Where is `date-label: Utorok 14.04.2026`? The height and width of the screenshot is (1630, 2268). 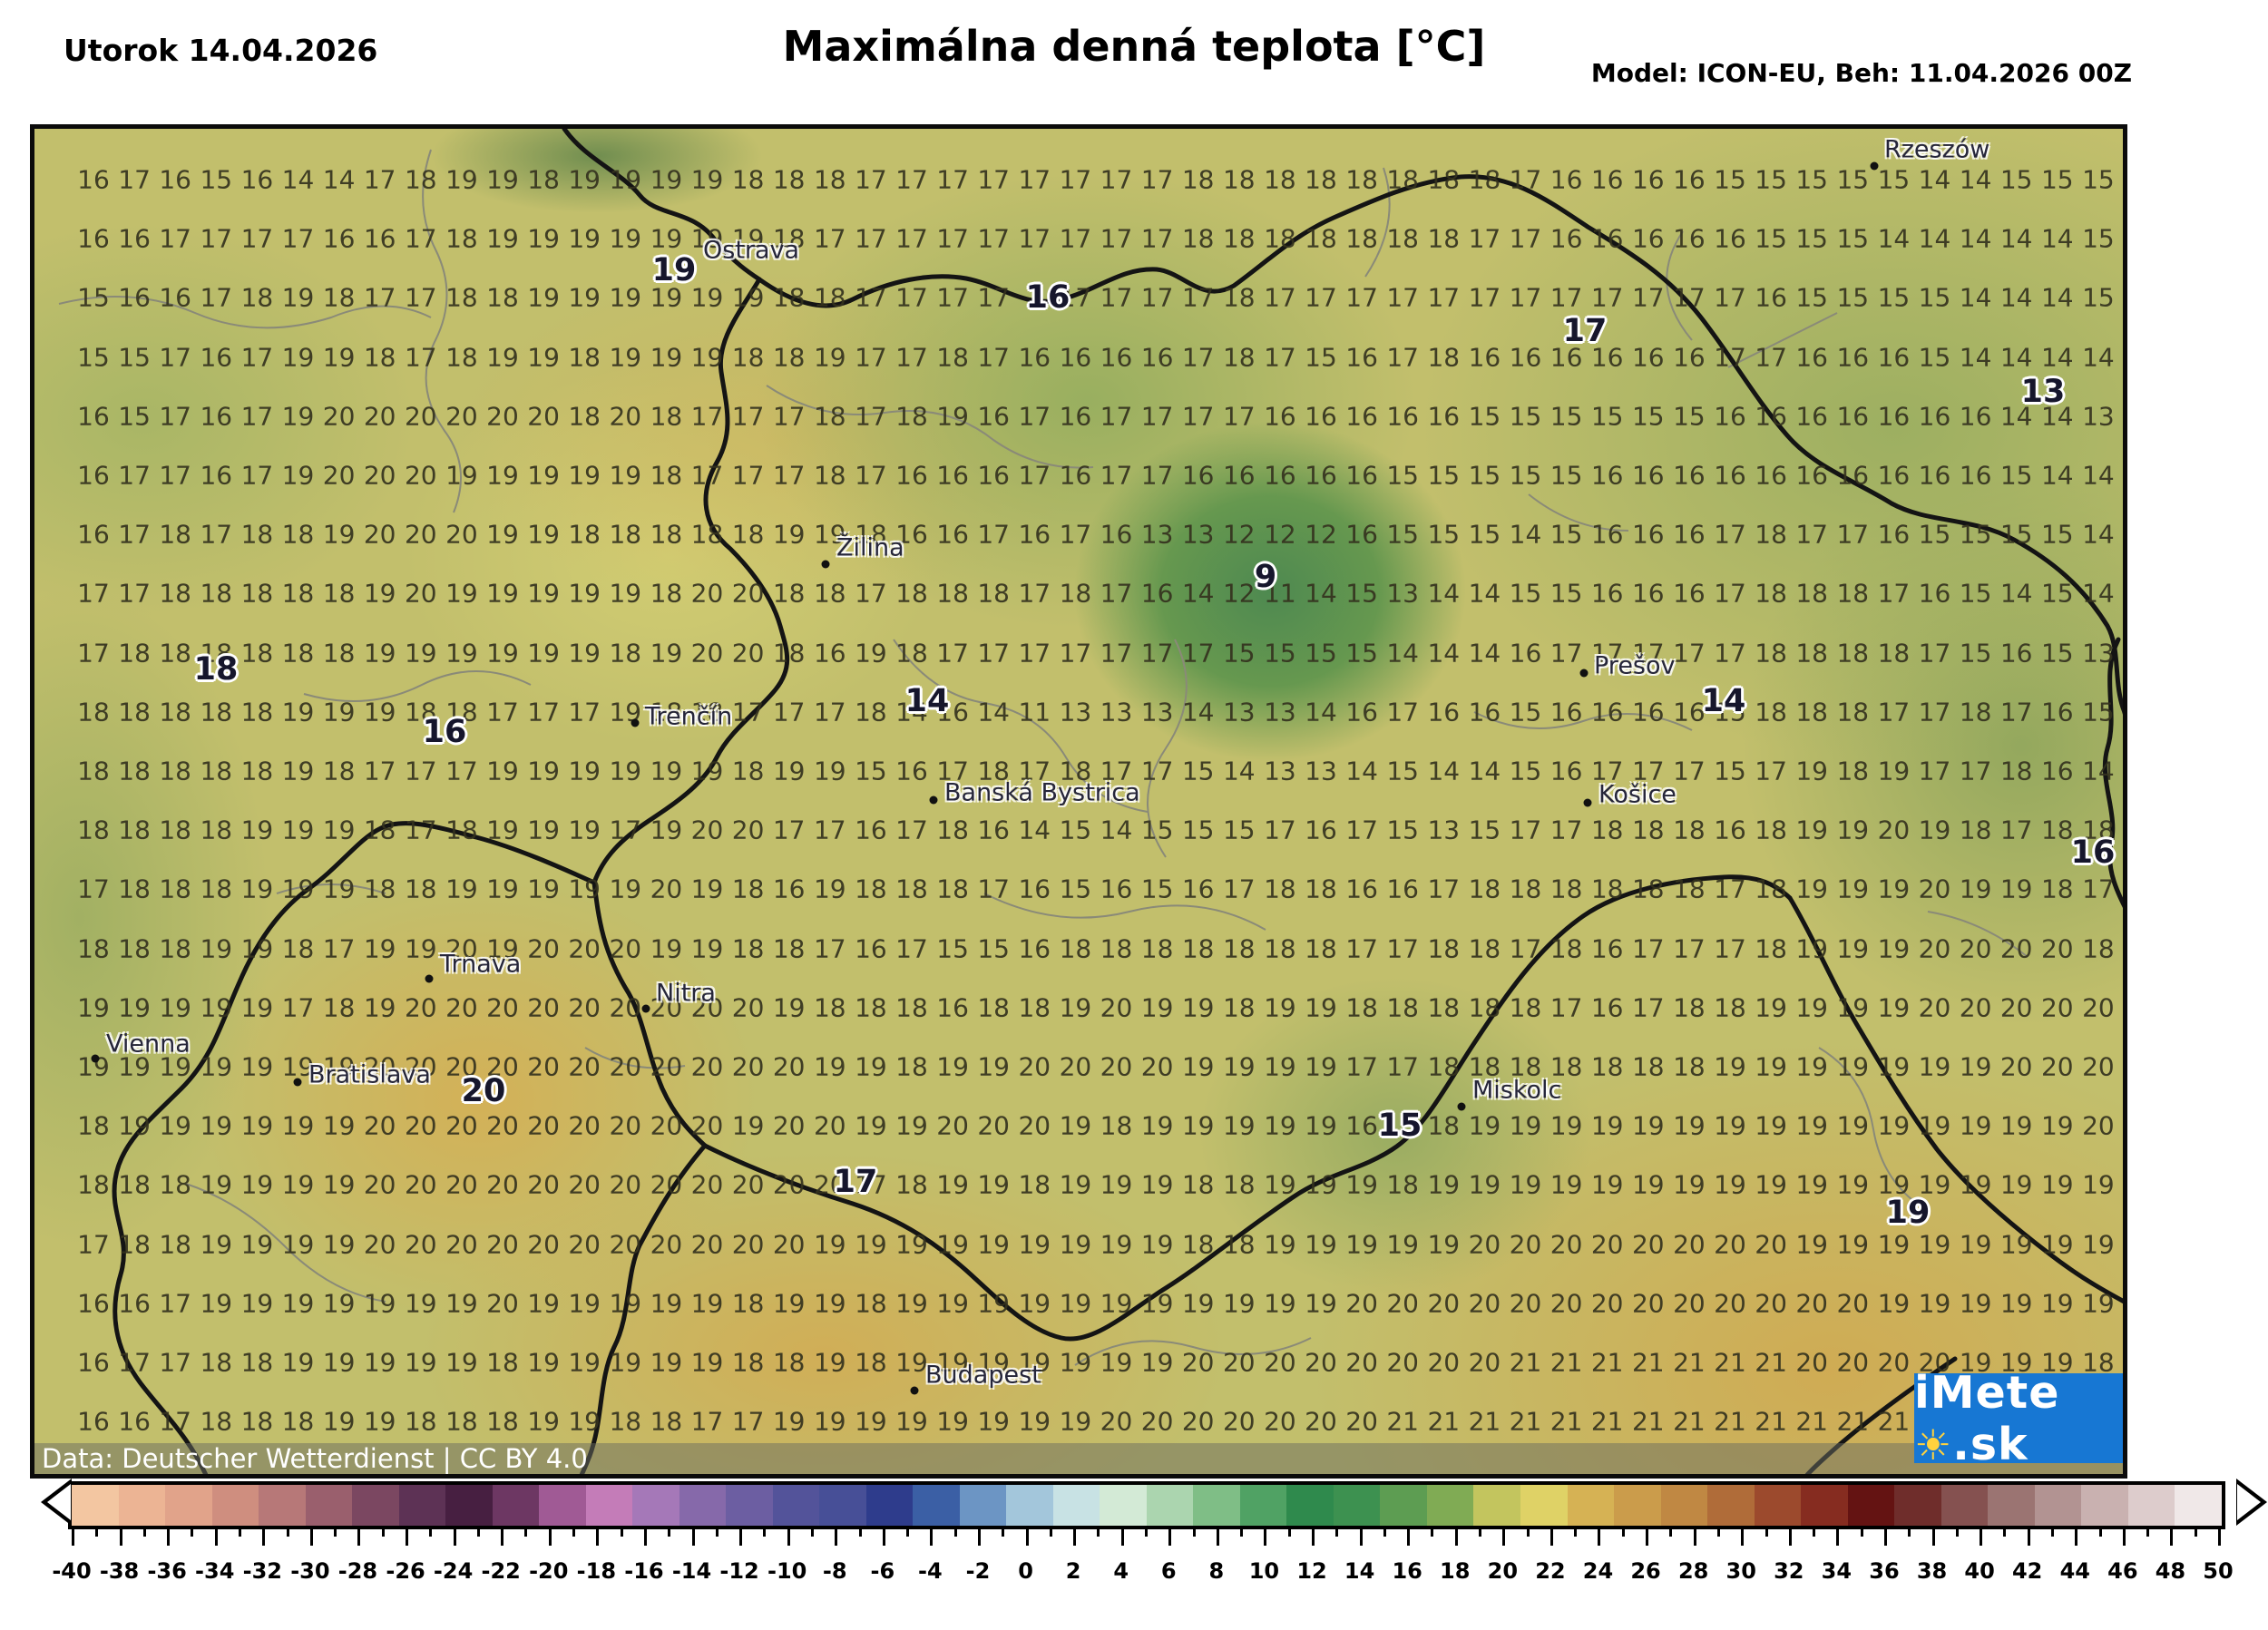
date-label: Utorok 14.04.2026 is located at coordinates (221, 50).